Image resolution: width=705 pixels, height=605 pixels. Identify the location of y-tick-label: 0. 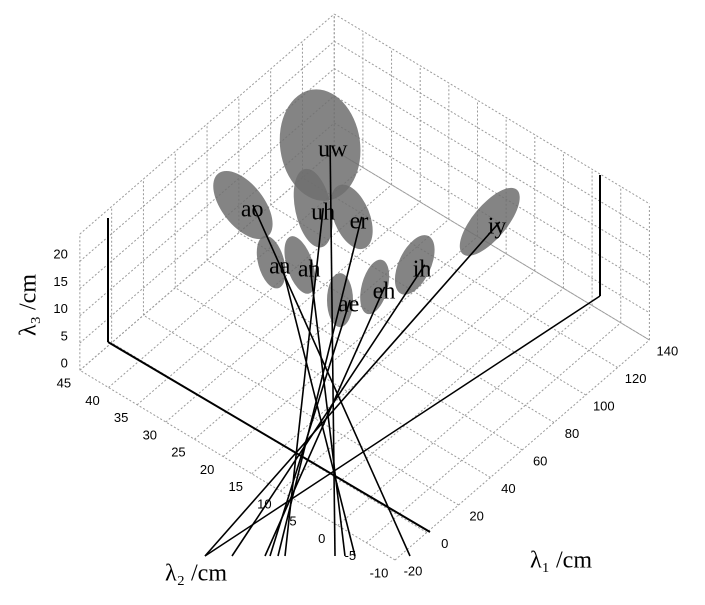
(321, 538).